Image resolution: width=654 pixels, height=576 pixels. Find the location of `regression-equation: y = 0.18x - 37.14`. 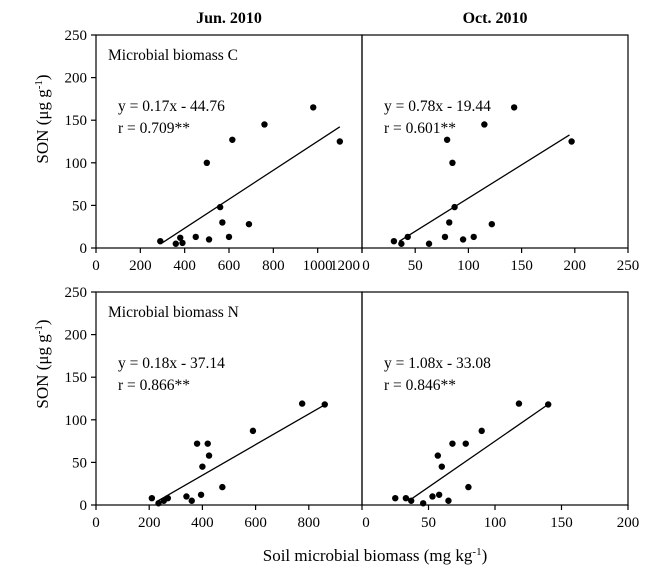

regression-equation: y = 0.18x - 37.14 is located at coordinates (171, 363).